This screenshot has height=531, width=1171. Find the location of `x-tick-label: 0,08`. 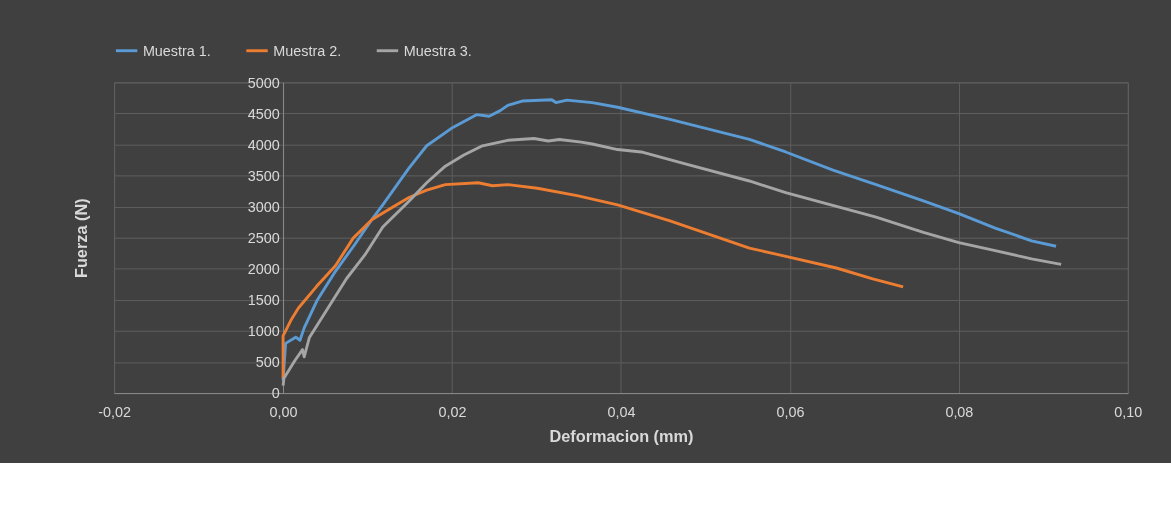

x-tick-label: 0,08 is located at coordinates (959, 411).